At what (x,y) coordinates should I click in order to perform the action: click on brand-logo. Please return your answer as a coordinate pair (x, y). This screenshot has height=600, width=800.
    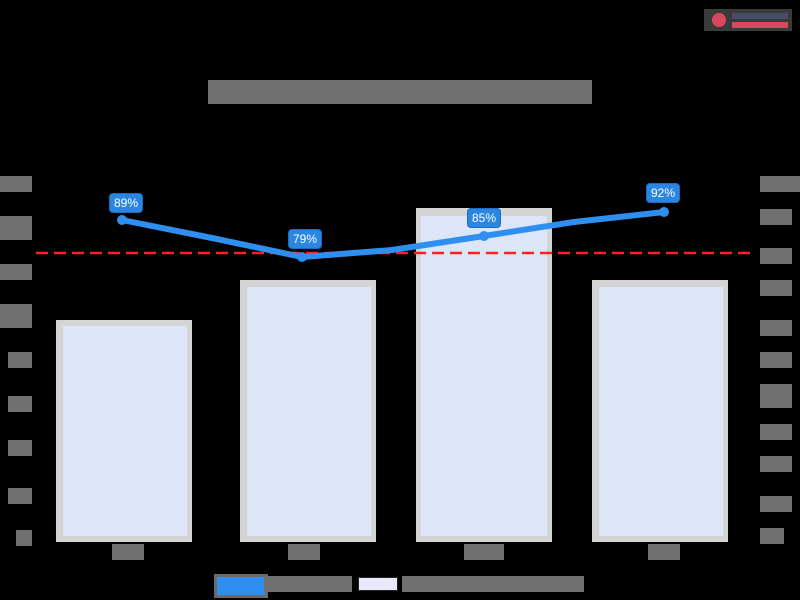
    Looking at the image, I should click on (748, 20).